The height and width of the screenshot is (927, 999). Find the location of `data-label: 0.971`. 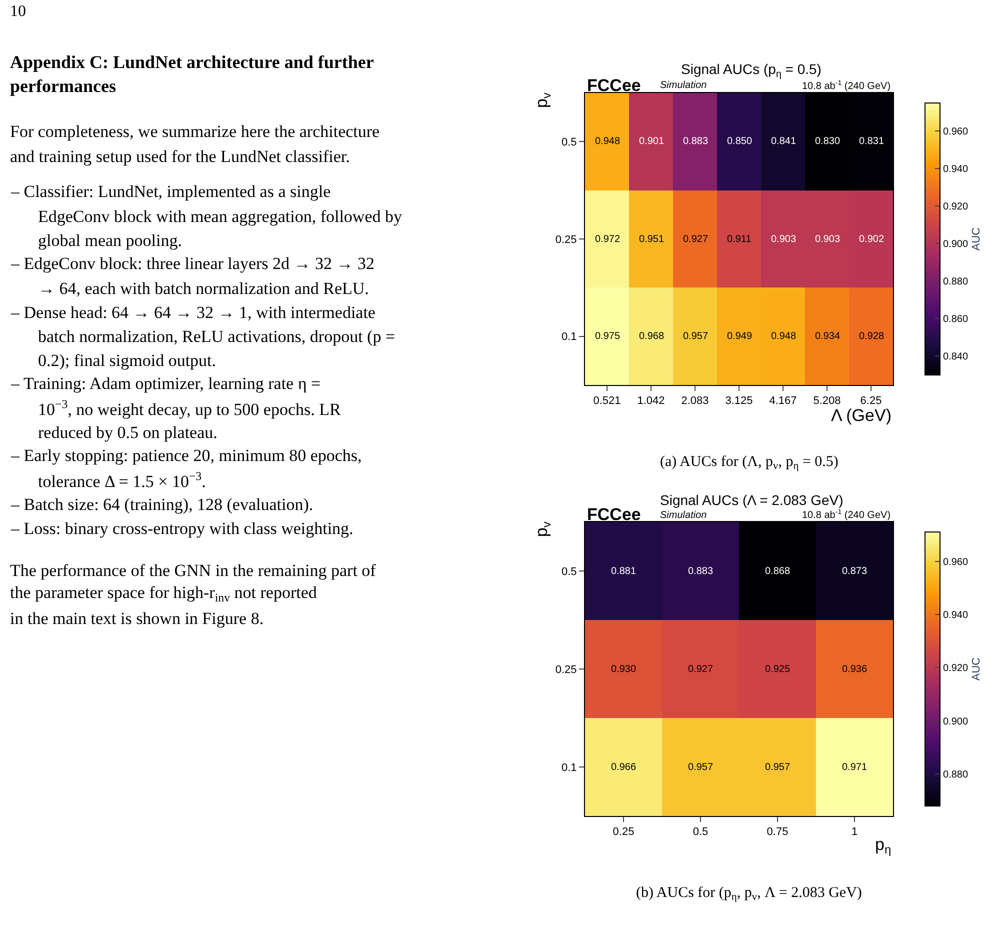

data-label: 0.971 is located at coordinates (855, 767).